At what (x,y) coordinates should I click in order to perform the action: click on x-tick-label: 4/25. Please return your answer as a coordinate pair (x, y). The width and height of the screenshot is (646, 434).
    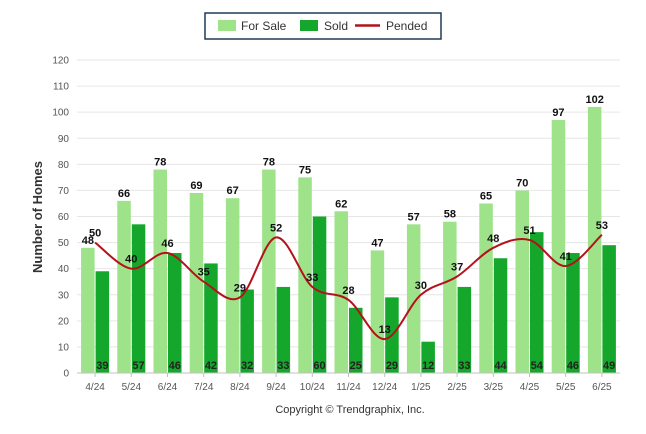
    Looking at the image, I should click on (530, 387).